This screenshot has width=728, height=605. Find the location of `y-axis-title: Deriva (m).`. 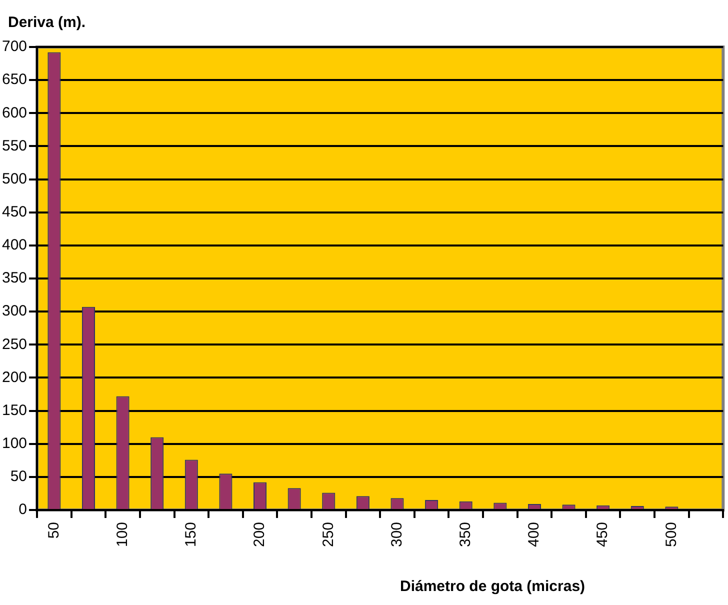

y-axis-title: Deriva (m). is located at coordinates (47, 22).